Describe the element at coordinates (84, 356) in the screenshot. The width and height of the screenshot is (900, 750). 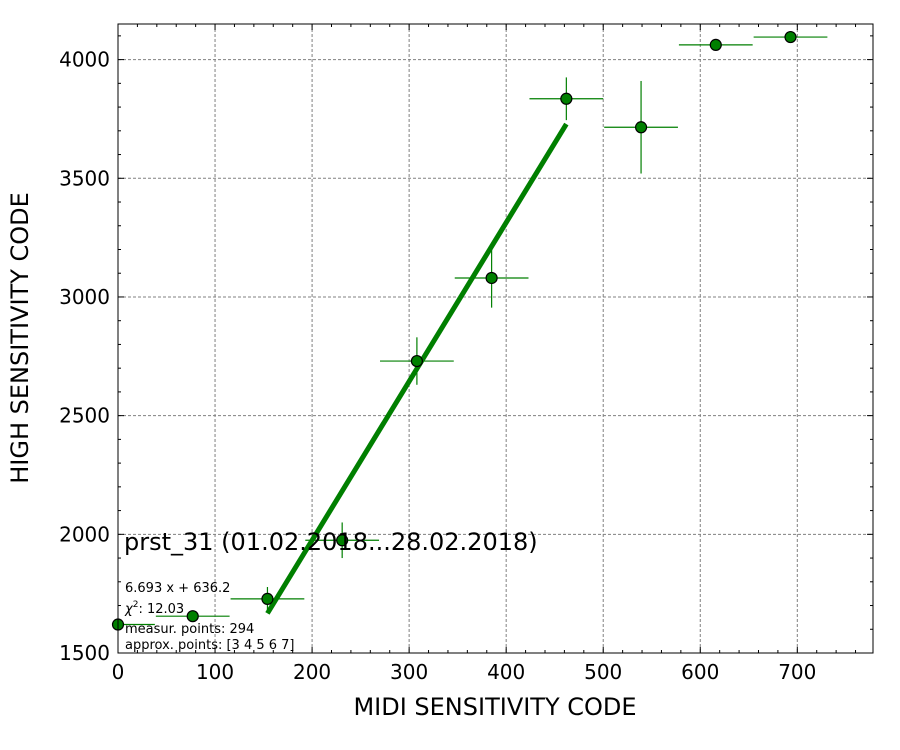
I see `y-tick-labels: 1500 2000 2500 3000 3500 4000` at that location.